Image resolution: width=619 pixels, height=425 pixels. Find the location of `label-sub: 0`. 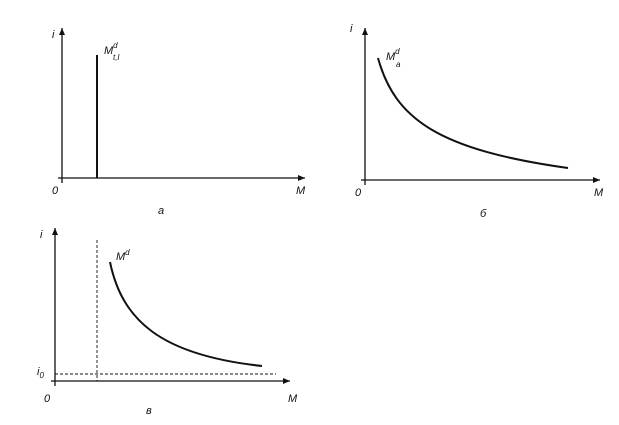

label-sub: 0 is located at coordinates (41, 375).